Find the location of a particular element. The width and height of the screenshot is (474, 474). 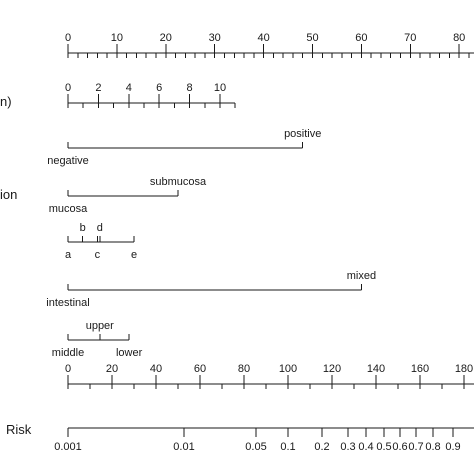

row-label-8: Risk is located at coordinates (19, 429).